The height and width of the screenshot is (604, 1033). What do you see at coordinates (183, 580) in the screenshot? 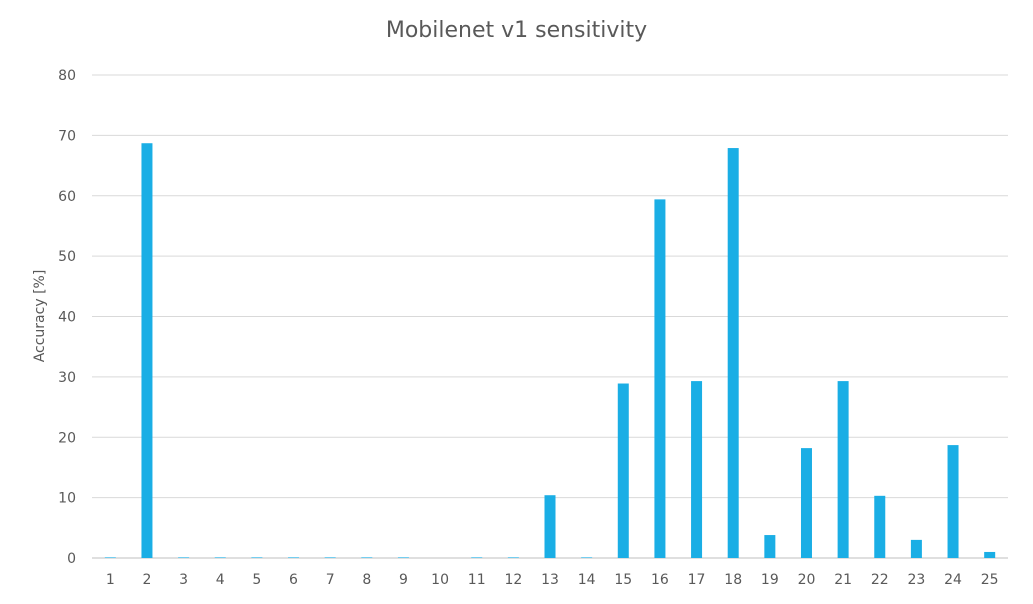
I see `x-tick-label: 3` at bounding box center [183, 580].